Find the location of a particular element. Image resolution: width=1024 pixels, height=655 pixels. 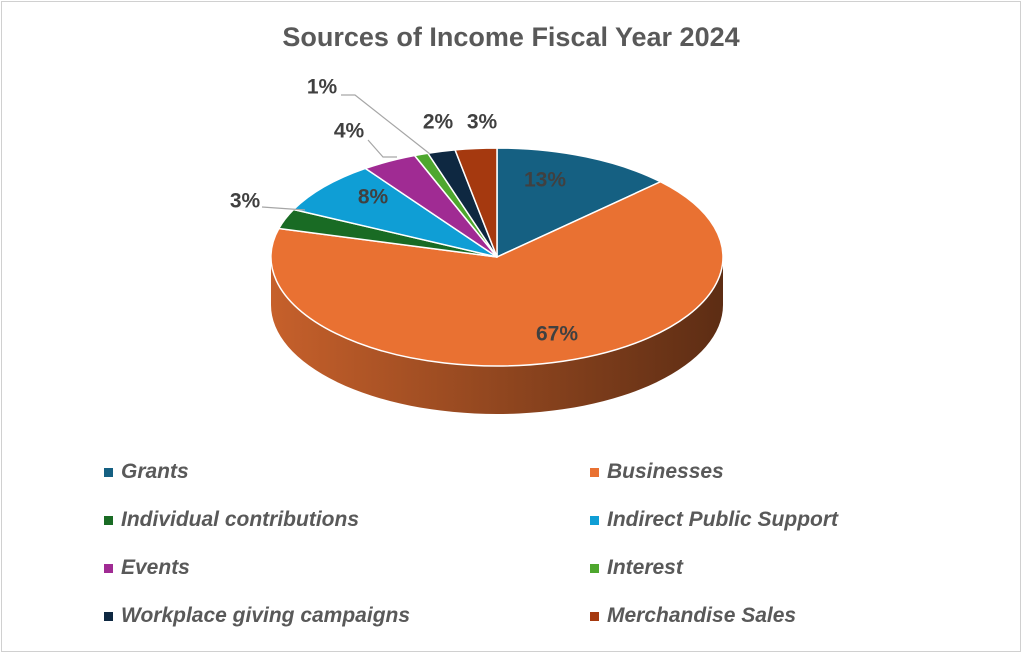

data-label-0: 13% is located at coordinates (545, 180).